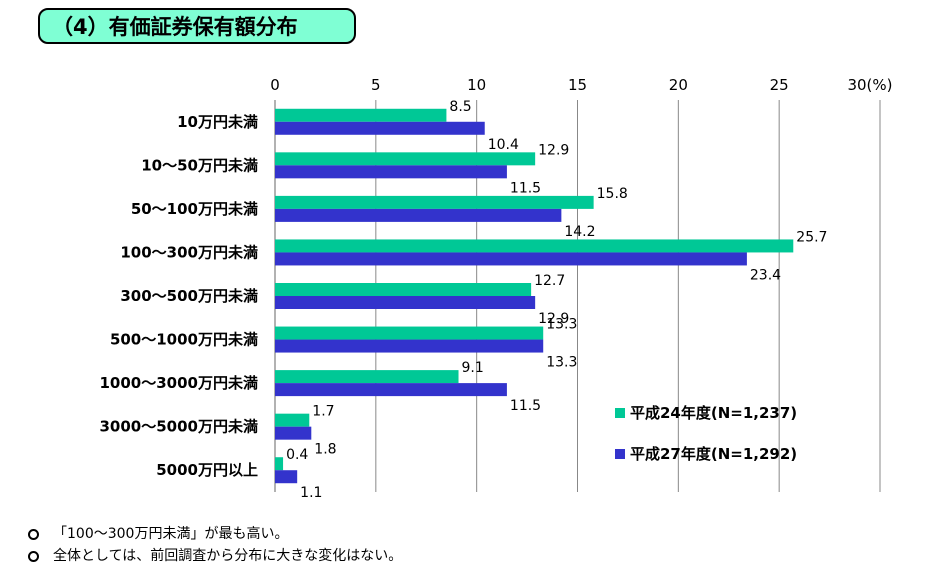  I want to click on value-label-2012: 8.5, so click(460, 107).